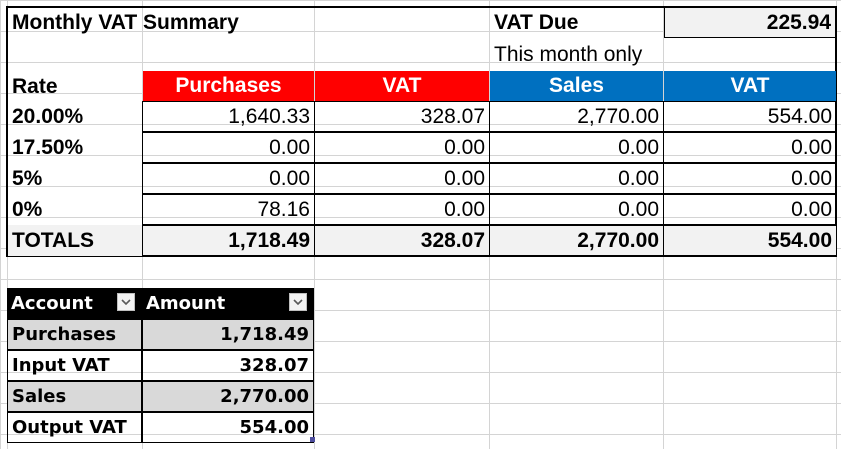  I want to click on account-header-label: Account, so click(52, 303).